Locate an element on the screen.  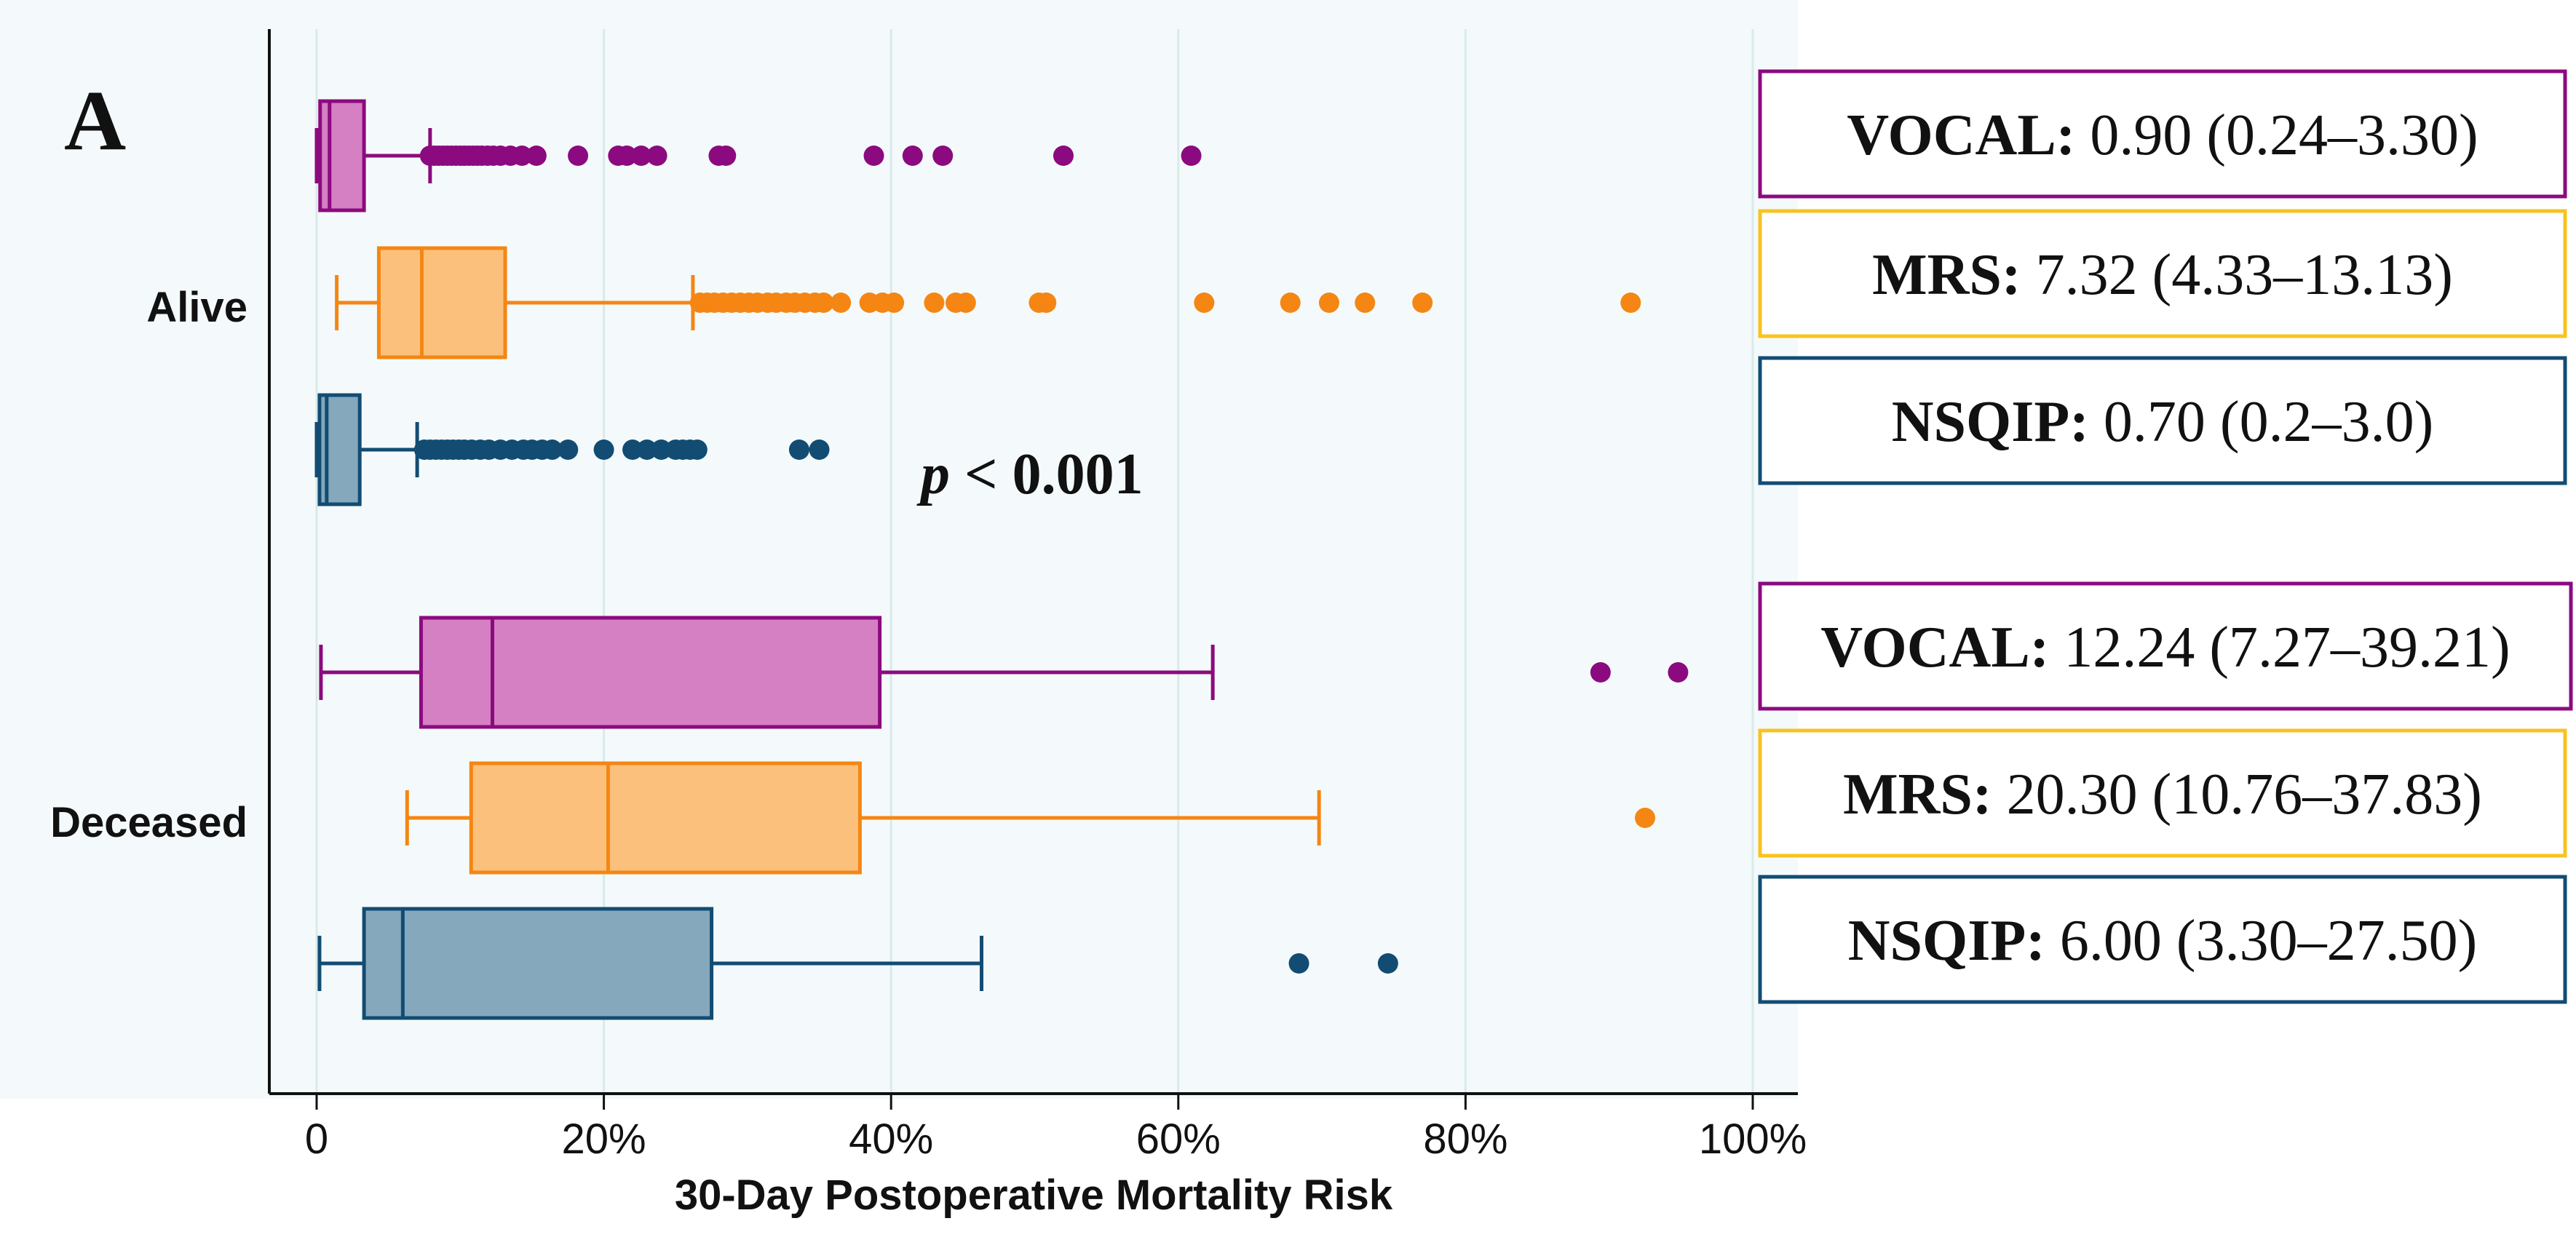
annotation-value-3: 12.24 (7.27–39.21) is located at coordinates (2279, 648).